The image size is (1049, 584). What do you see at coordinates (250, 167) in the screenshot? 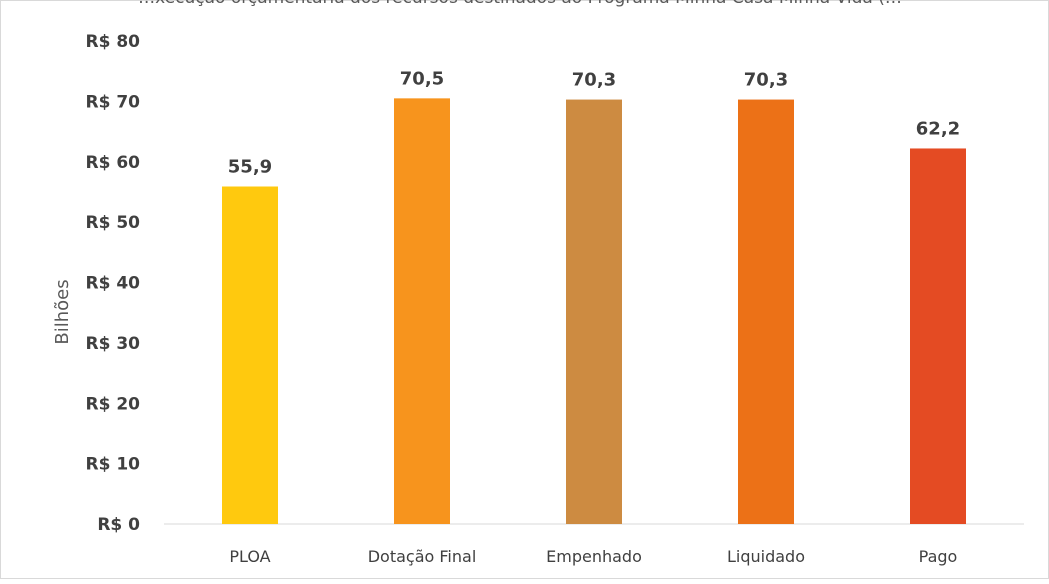
I see `data-label: 55,9` at bounding box center [250, 167].